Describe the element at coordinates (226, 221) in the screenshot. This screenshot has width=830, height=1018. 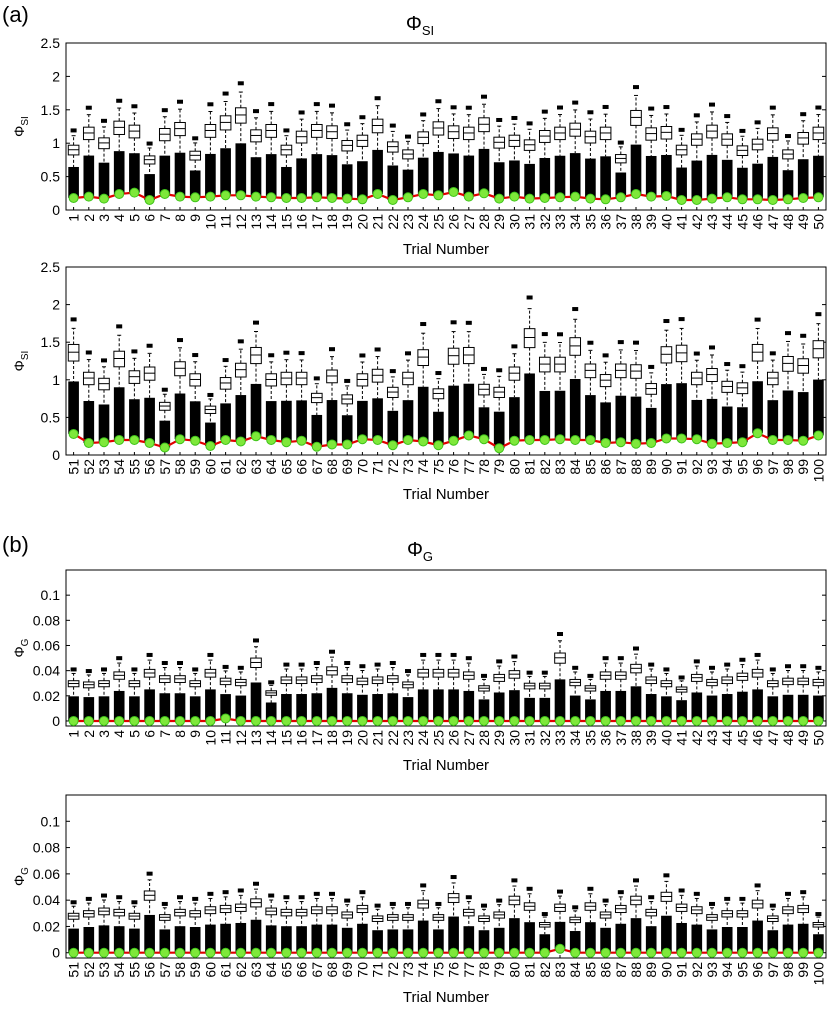
I see `x-tick-label: 11` at that location.